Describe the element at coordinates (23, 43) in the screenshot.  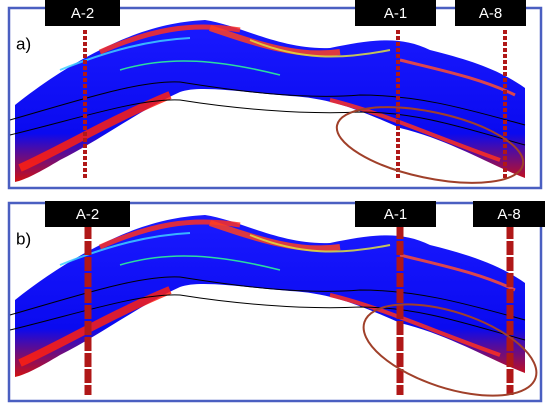
I see `panel-label: a)` at that location.